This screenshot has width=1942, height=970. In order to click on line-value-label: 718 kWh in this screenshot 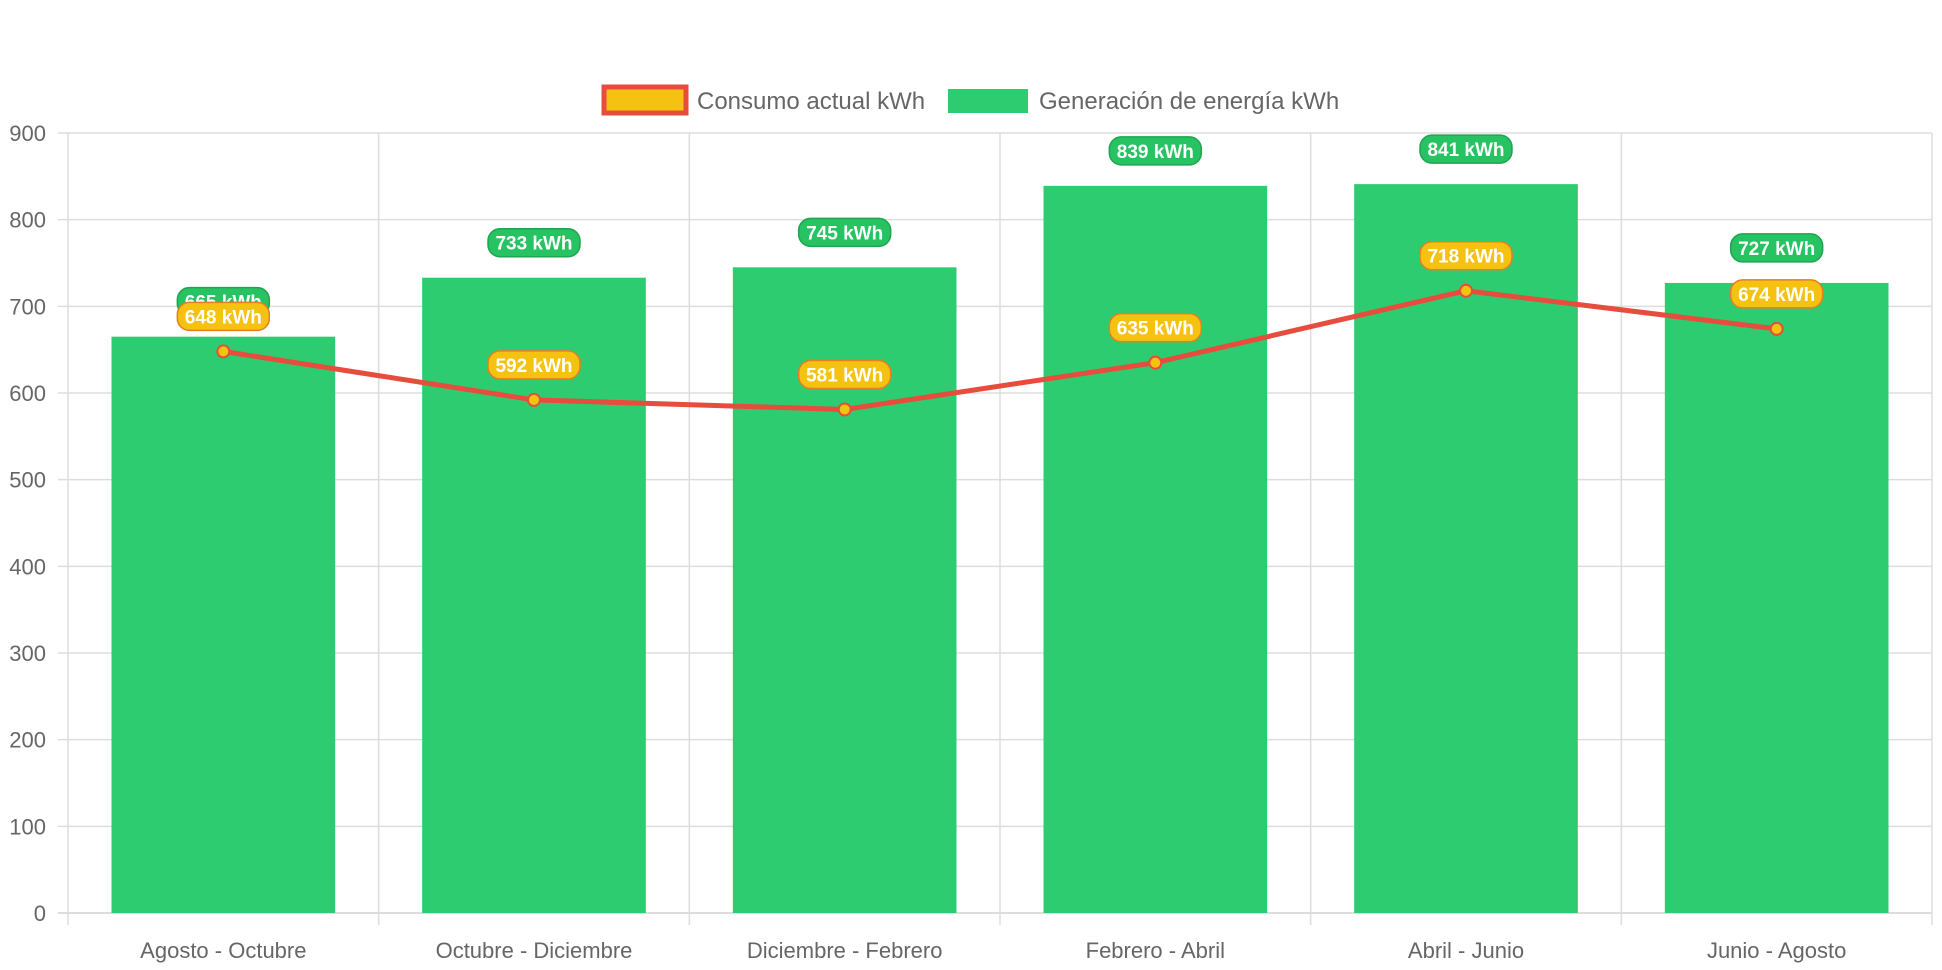, I will do `click(1466, 255)`.